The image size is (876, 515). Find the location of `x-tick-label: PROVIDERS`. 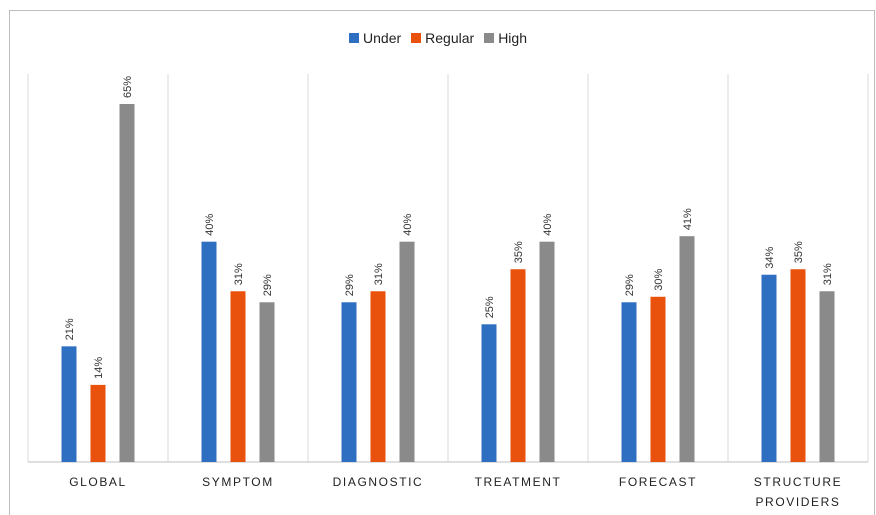

x-tick-label: PROVIDERS is located at coordinates (797, 502).